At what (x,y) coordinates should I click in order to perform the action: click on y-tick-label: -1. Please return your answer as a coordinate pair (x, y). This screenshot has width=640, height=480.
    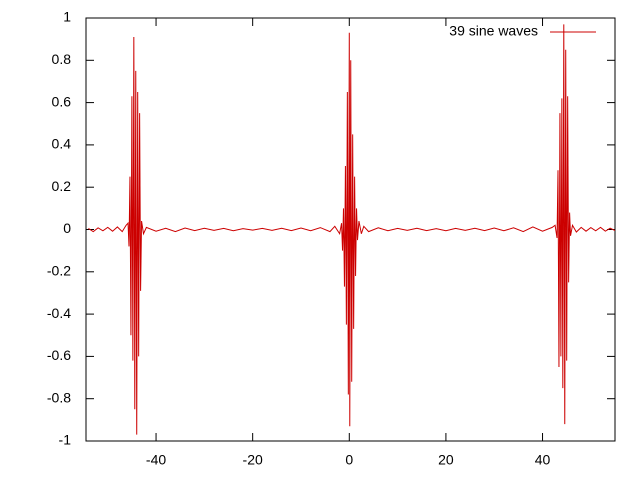
    Looking at the image, I should click on (65, 440).